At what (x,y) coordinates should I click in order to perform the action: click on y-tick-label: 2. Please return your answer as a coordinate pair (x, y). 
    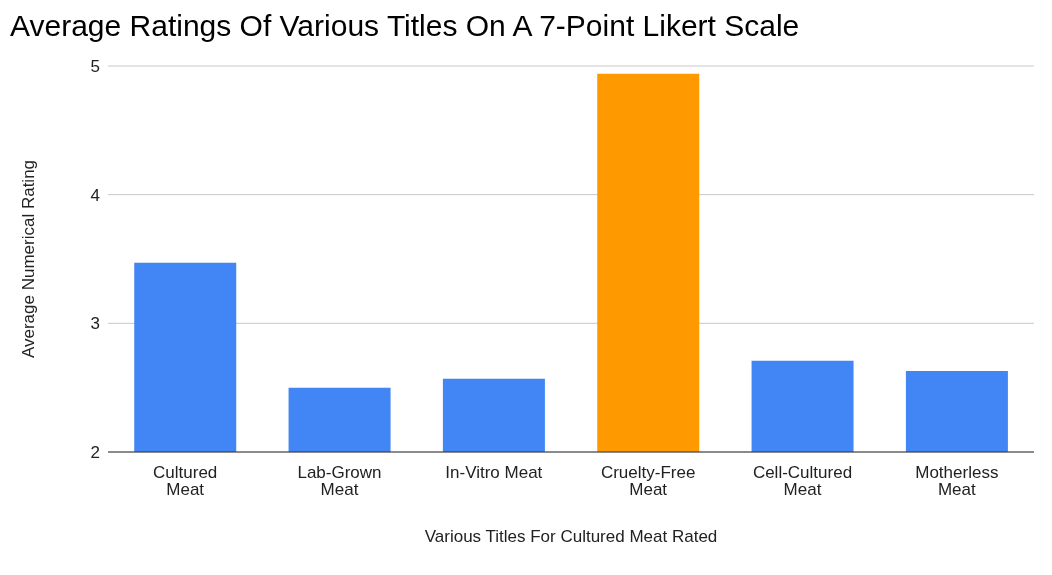
    Looking at the image, I should click on (95, 453).